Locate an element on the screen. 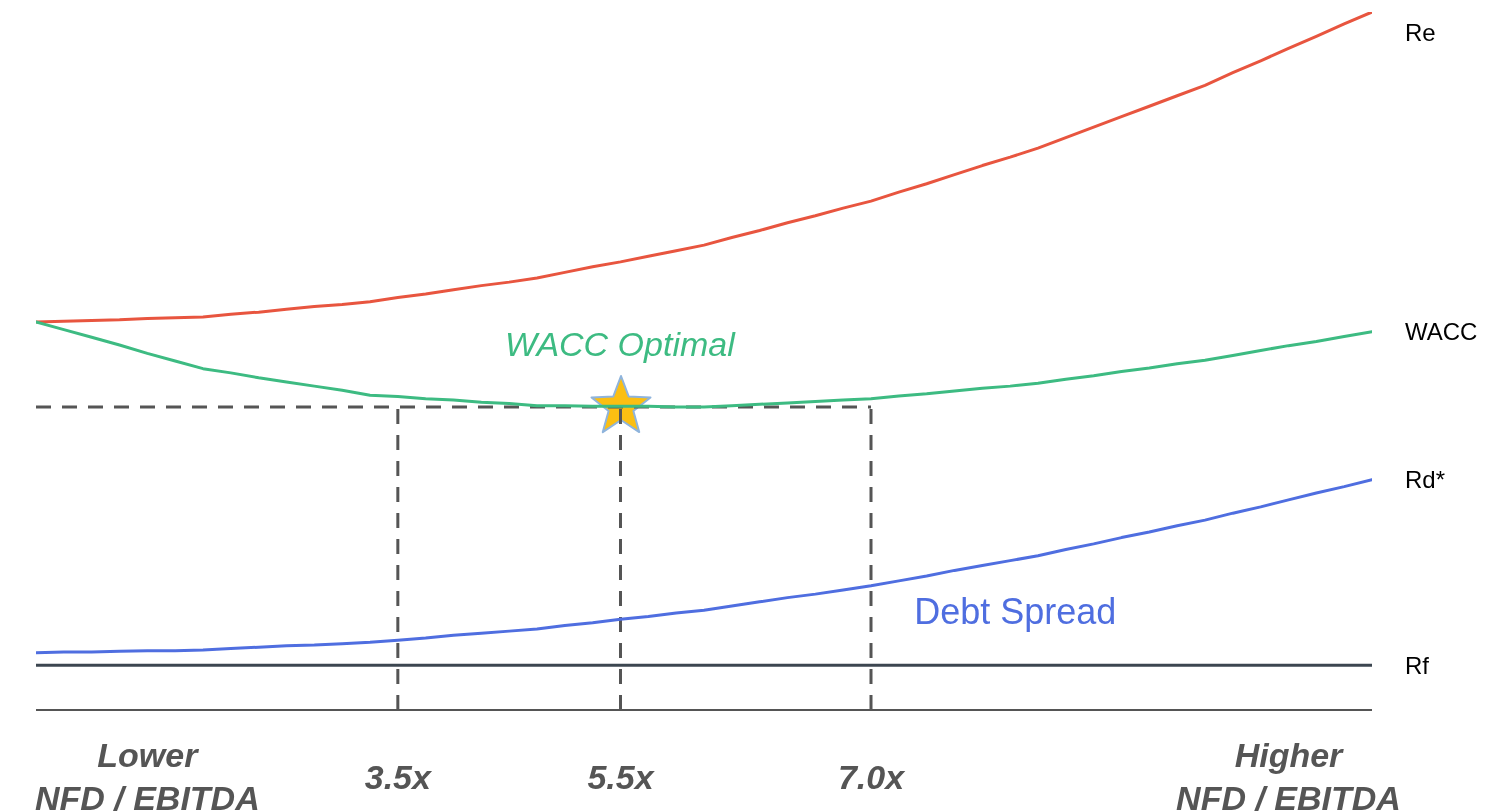 This screenshot has height=812, width=1486. x-tick-label: Higher NFD / EBITDA is located at coordinates (1288, 774).